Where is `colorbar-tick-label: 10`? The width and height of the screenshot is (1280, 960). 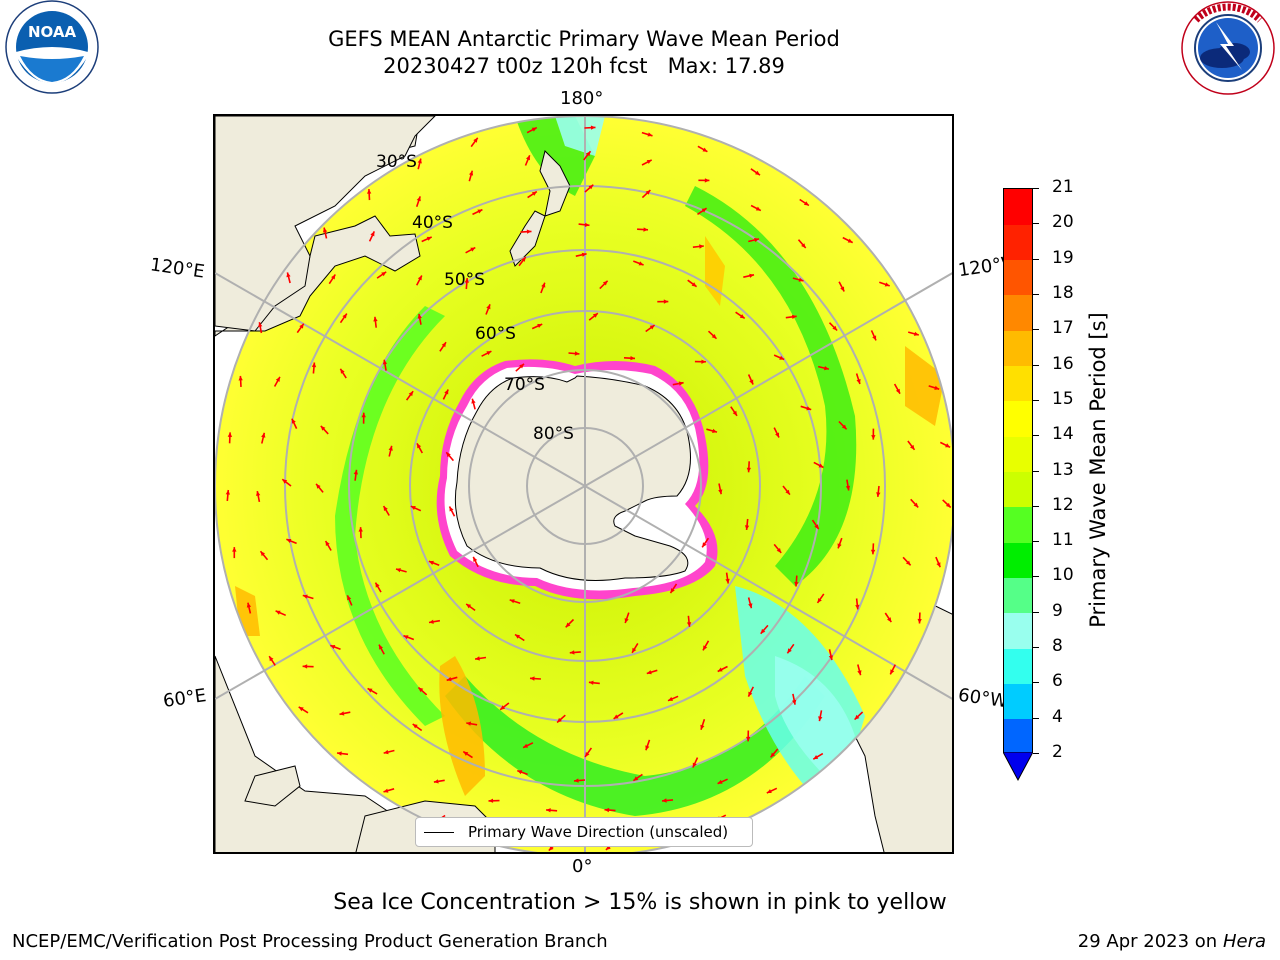 colorbar-tick-label: 10 is located at coordinates (1063, 575).